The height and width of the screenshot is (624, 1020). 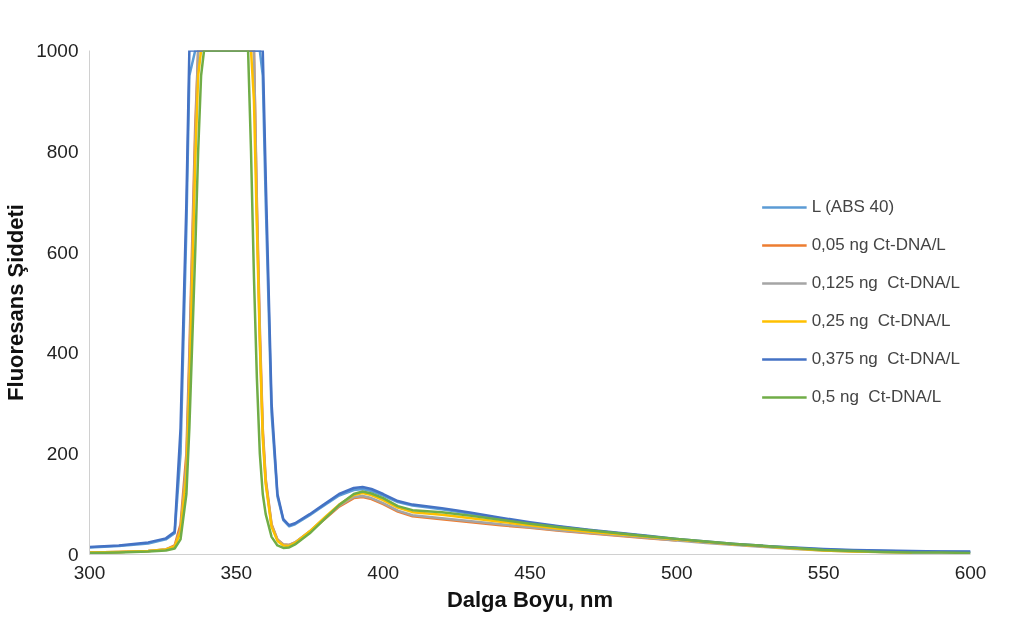 I want to click on y-tick-label: 600, so click(x=62, y=252).